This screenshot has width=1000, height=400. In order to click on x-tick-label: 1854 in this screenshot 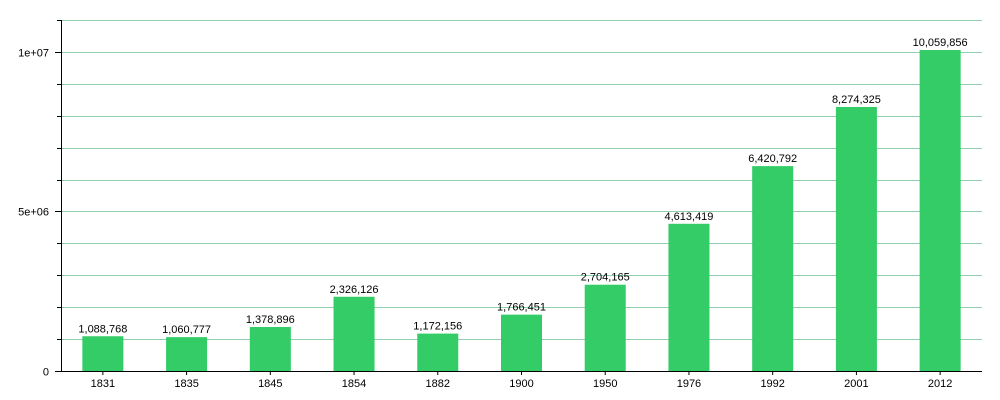, I will do `click(354, 384)`.